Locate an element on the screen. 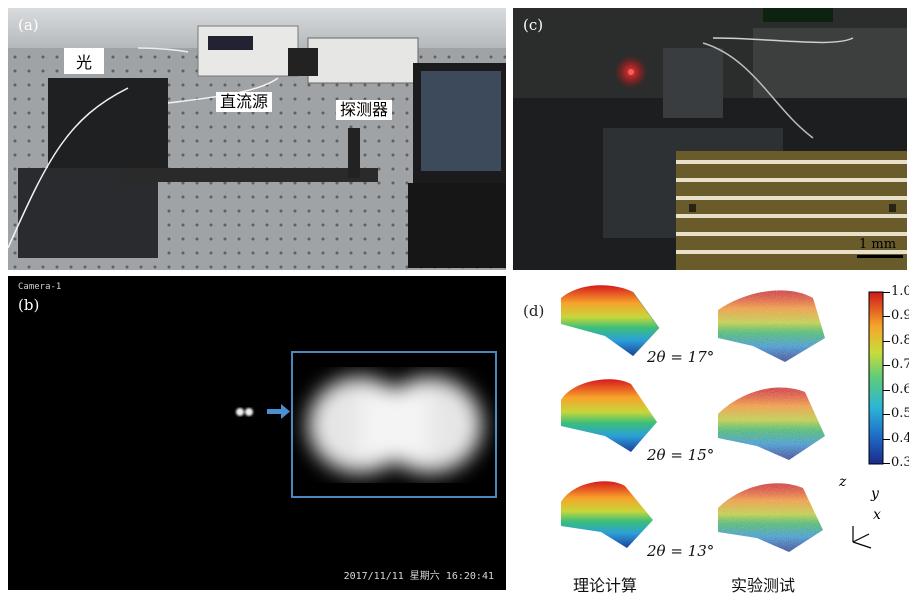 Image resolution: width=909 pixels, height=594 pixels. beam-spot-small is located at coordinates (244, 412).